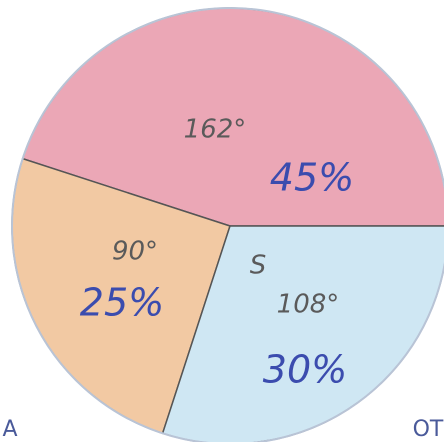 This screenshot has height=442, width=444. What do you see at coordinates (312, 178) in the screenshot?
I see `value-label: 45%` at bounding box center [312, 178].